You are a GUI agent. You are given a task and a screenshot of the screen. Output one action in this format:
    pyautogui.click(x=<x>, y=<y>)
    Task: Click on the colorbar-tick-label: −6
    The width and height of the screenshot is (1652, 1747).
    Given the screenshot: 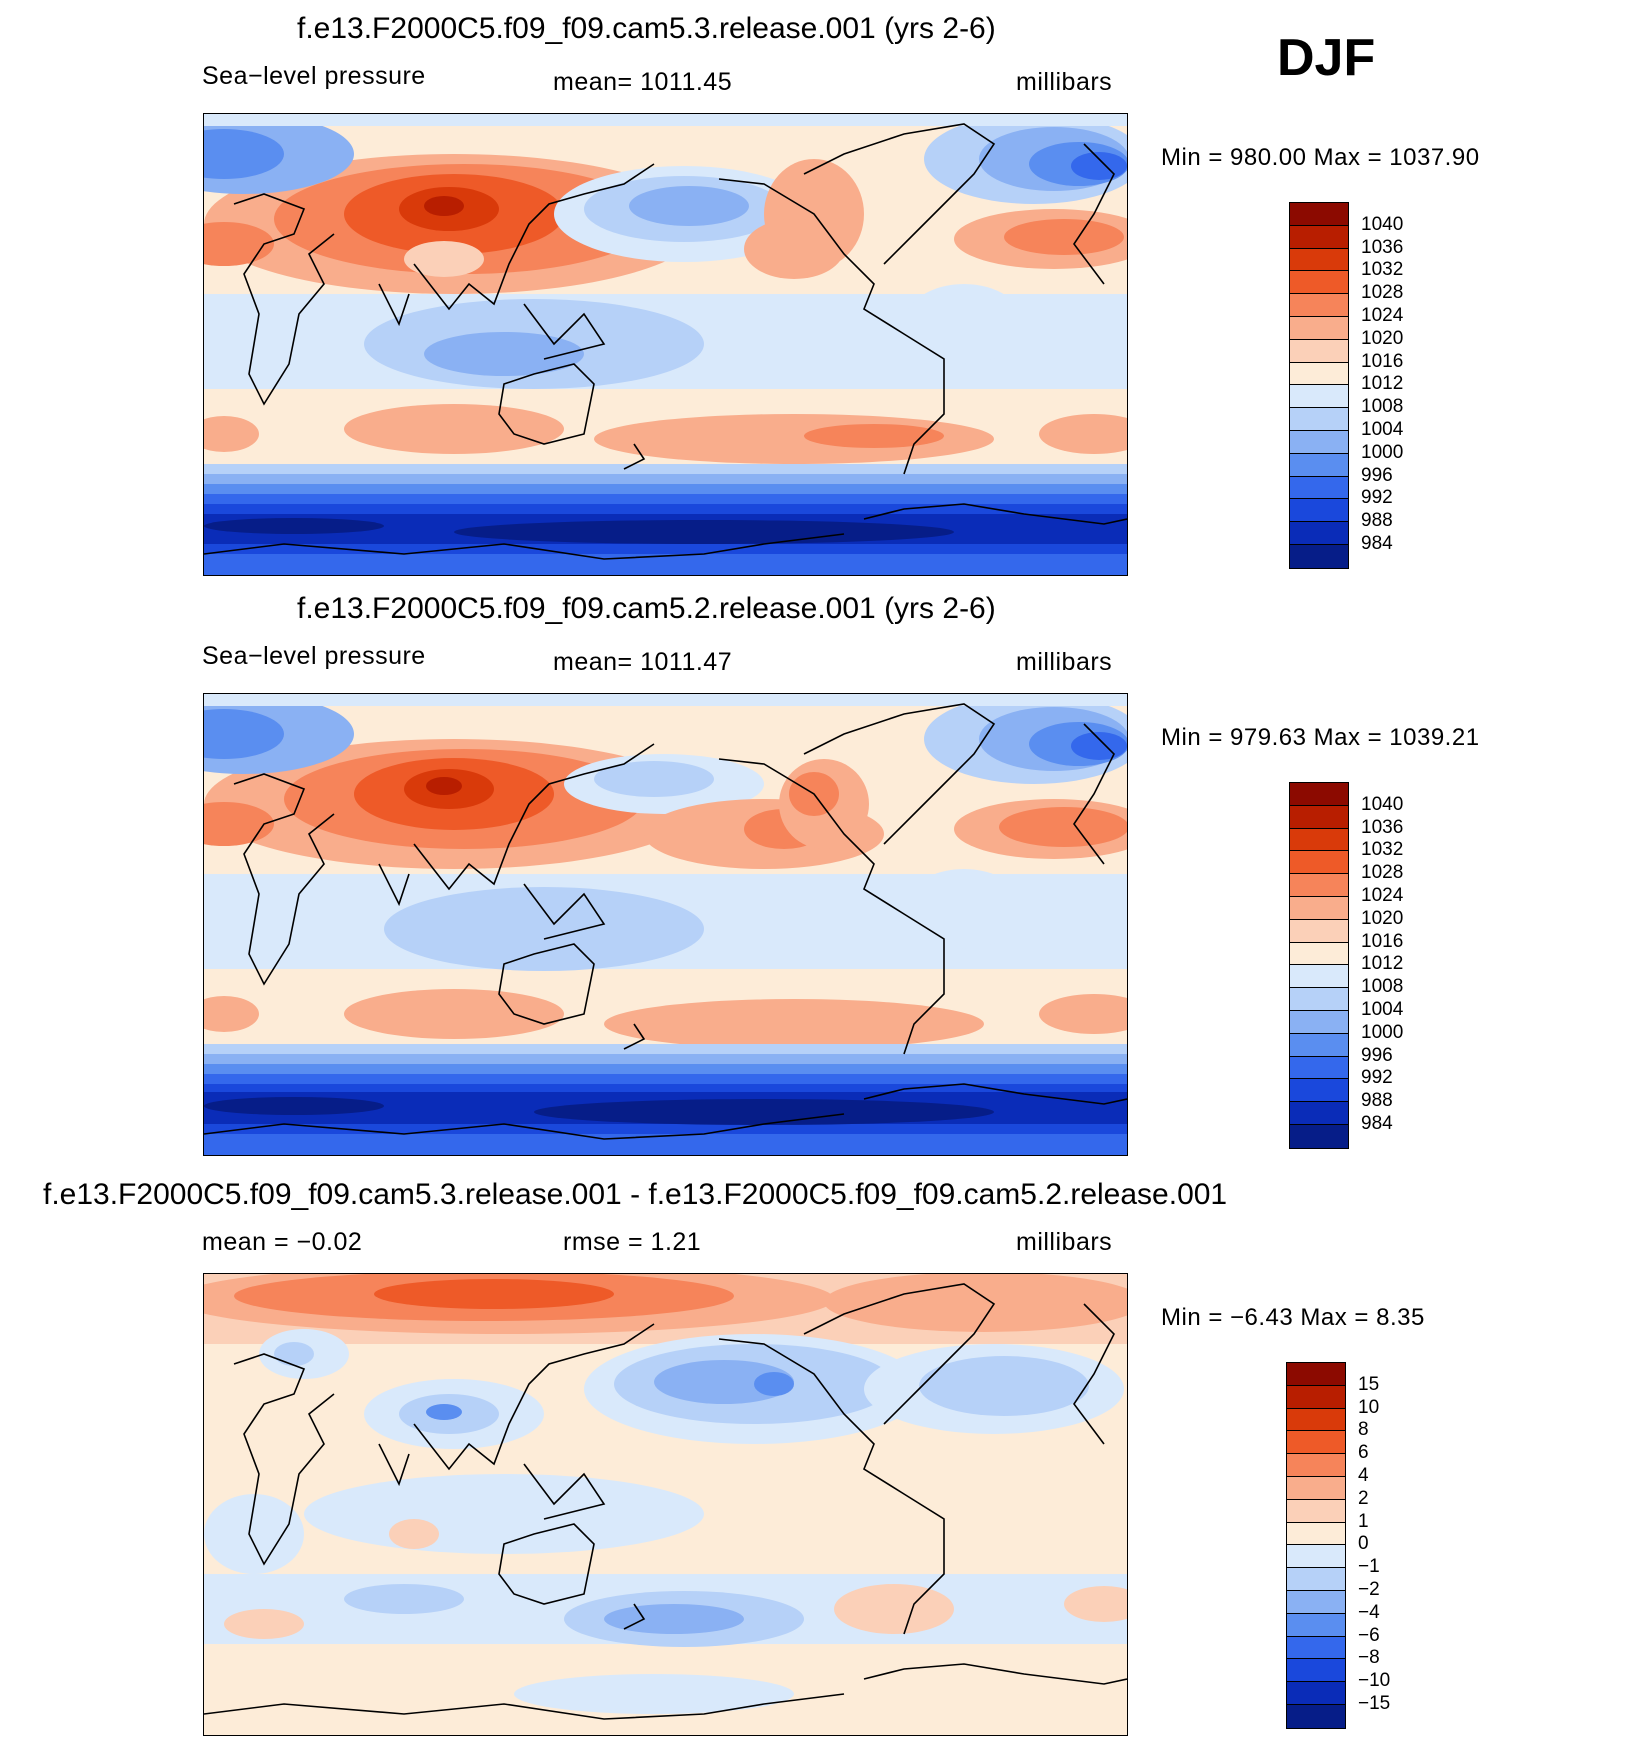 What is the action you would take?
    pyautogui.click(x=1369, y=1635)
    